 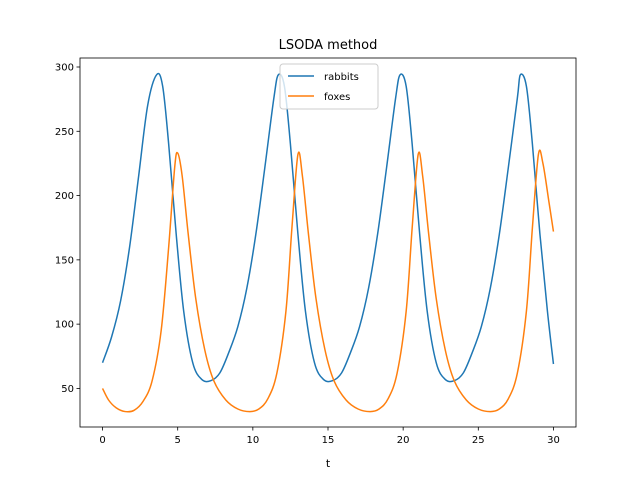 I want to click on legend-label-foxes: foxes, so click(x=337, y=97).